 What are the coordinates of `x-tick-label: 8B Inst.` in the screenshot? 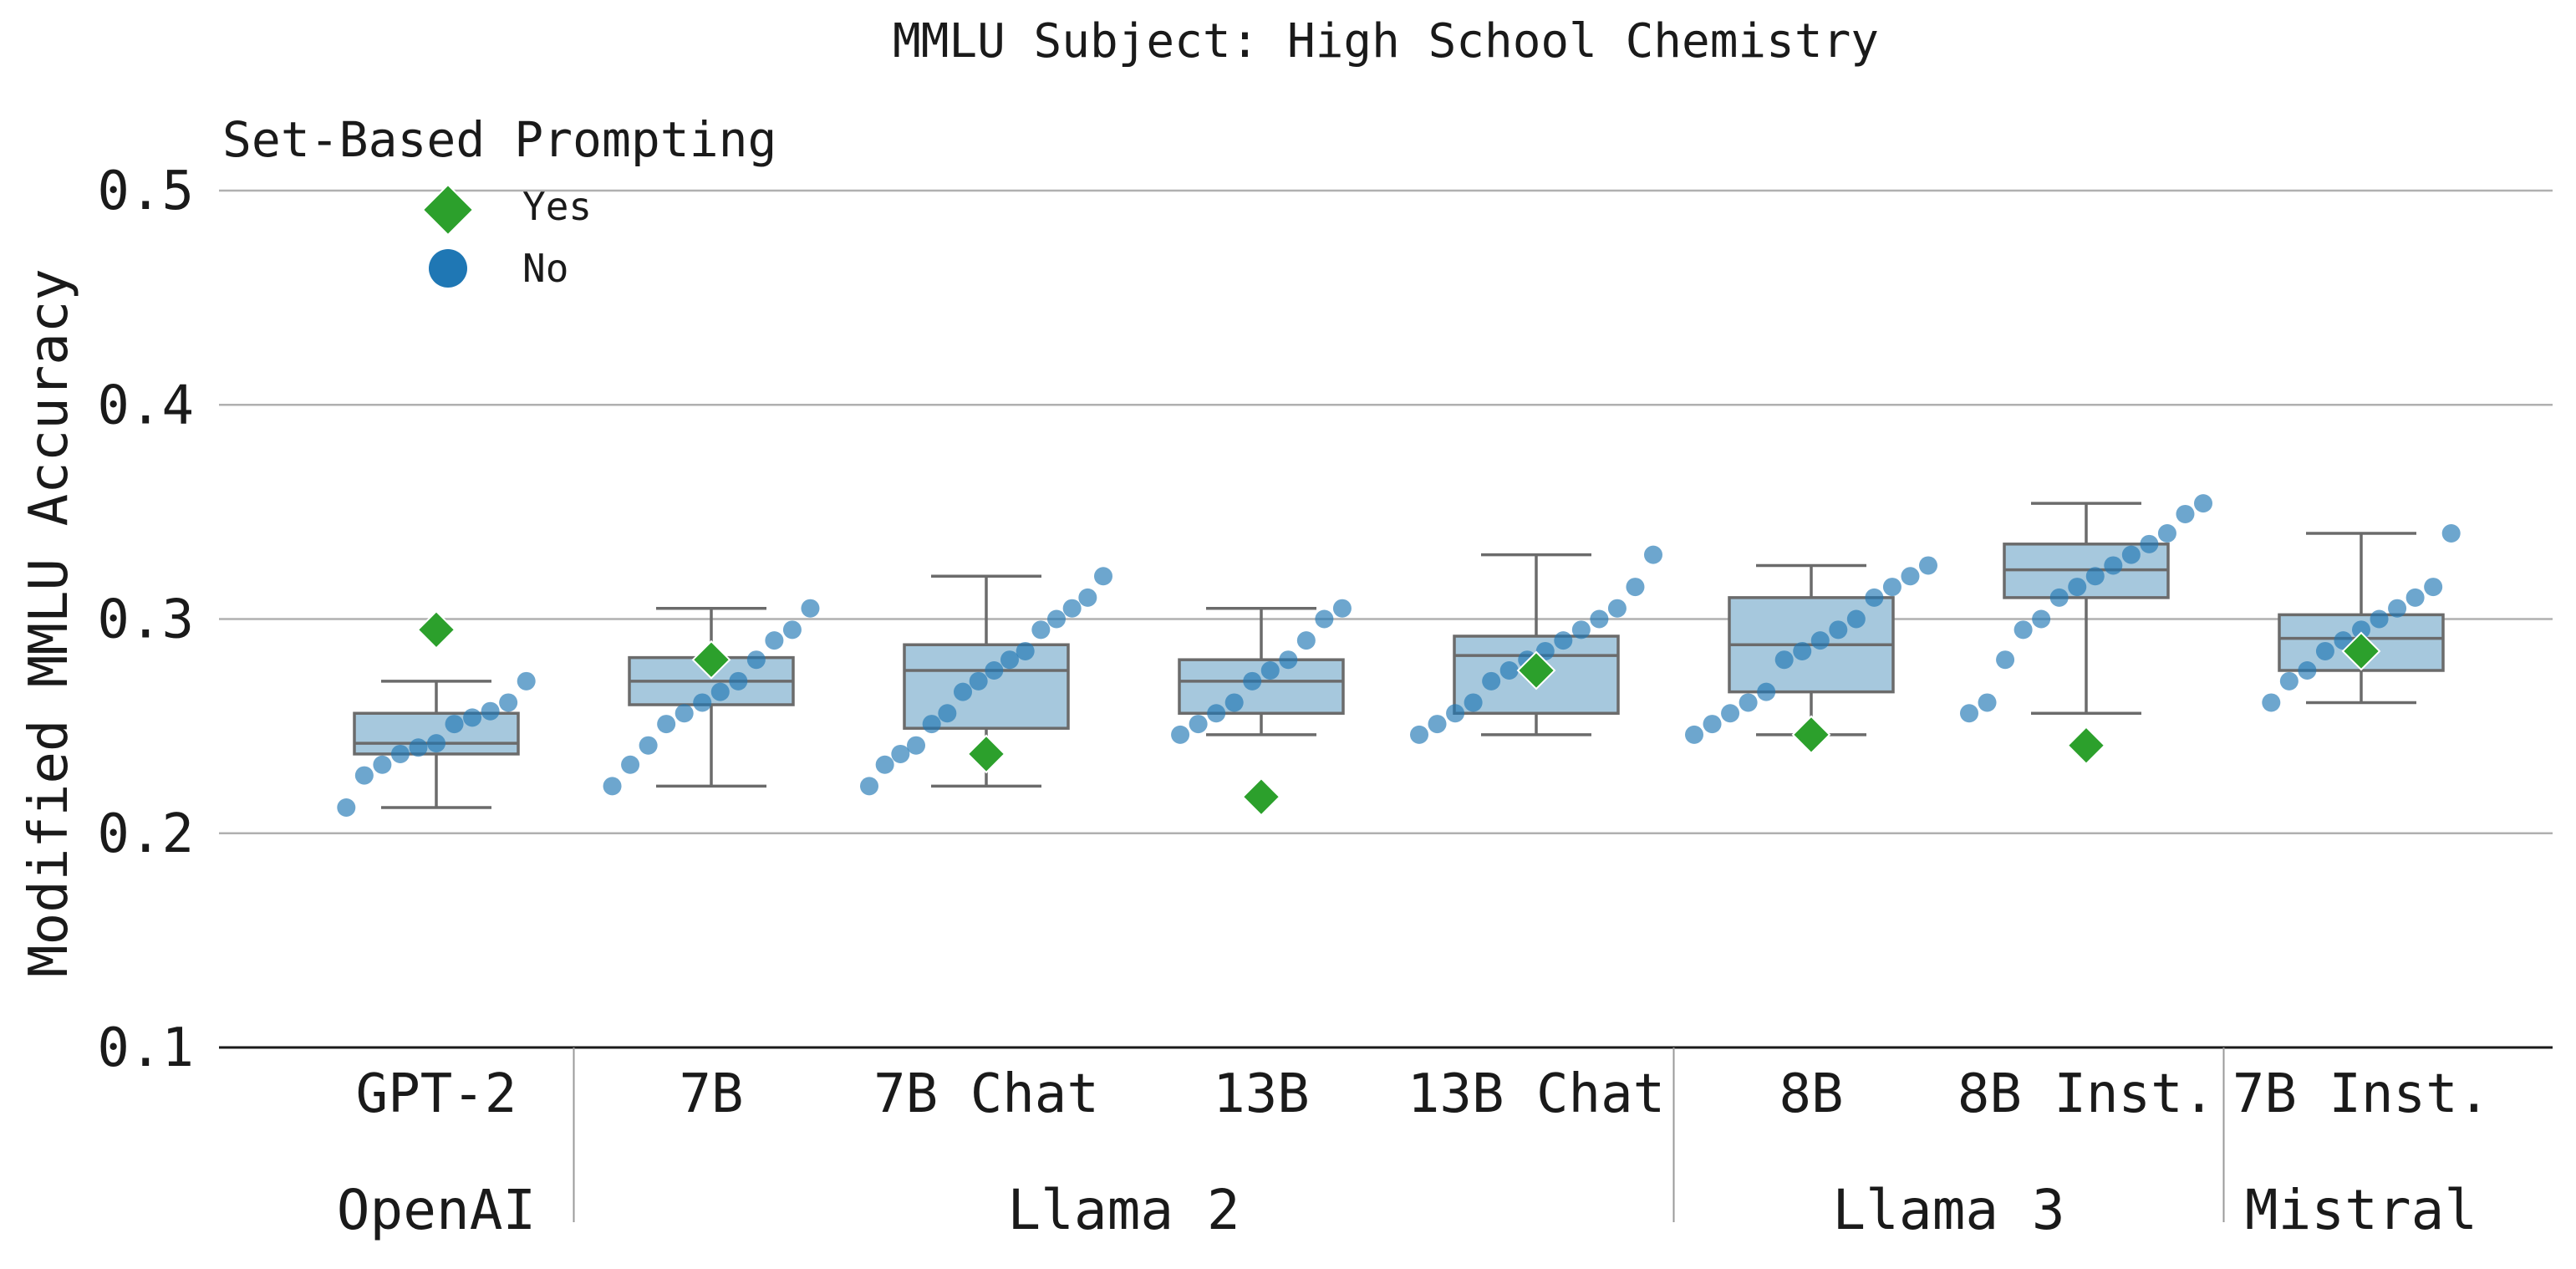 It's located at (2086, 1094).